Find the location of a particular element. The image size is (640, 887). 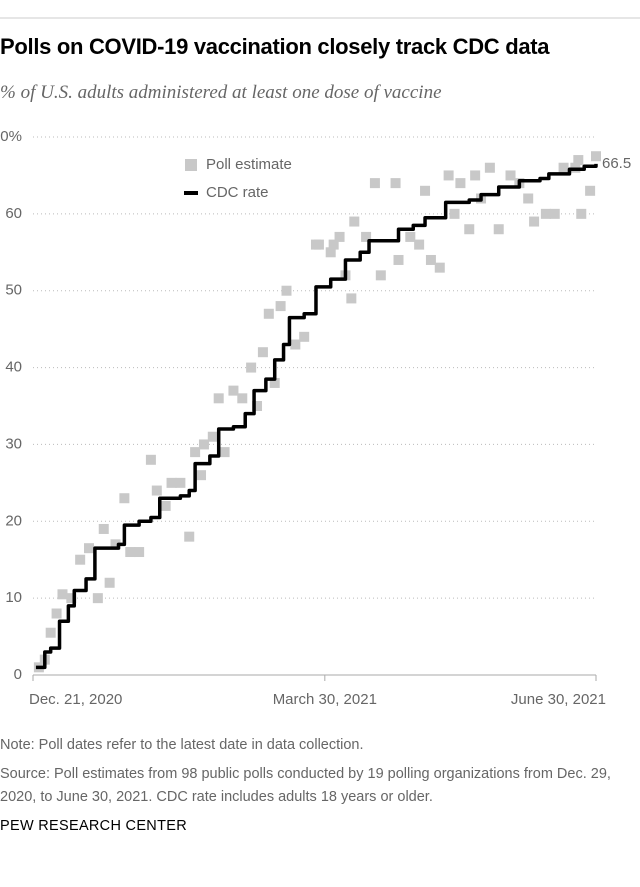

y-tick-label: 20 is located at coordinates (13, 520).